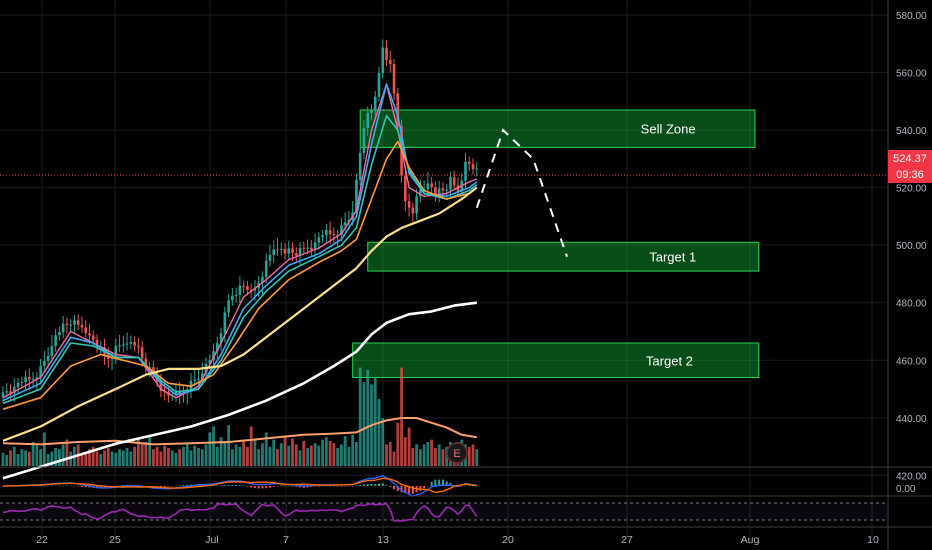 The width and height of the screenshot is (932, 550). I want to click on time-axis: 22 25 Jul 7 13 20 27 Aug 10, so click(457, 540).